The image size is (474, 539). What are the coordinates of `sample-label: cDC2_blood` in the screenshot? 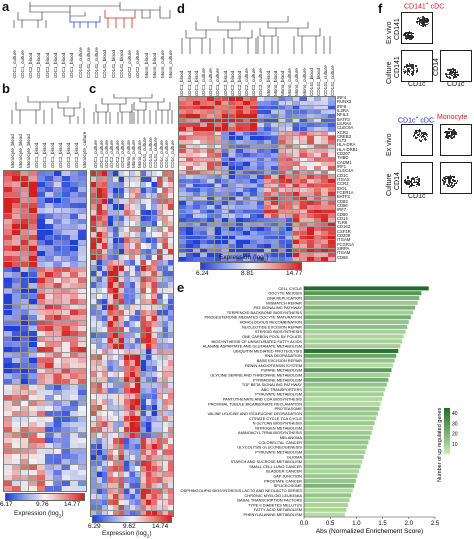 It's located at (31, 65).